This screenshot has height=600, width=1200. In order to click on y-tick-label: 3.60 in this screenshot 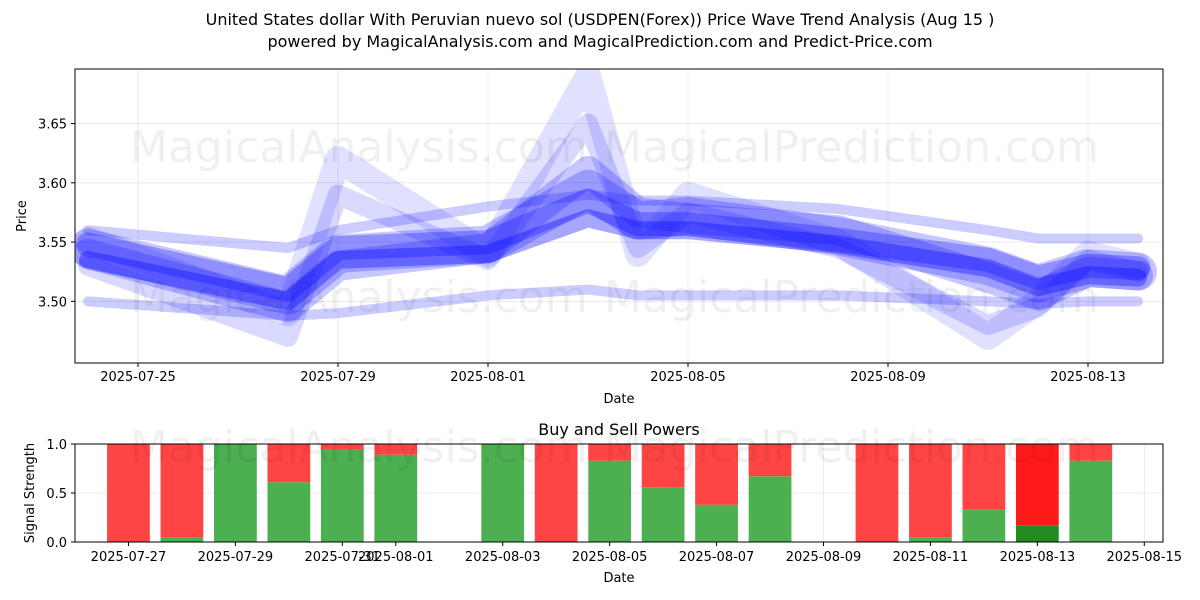, I will do `click(52, 184)`.